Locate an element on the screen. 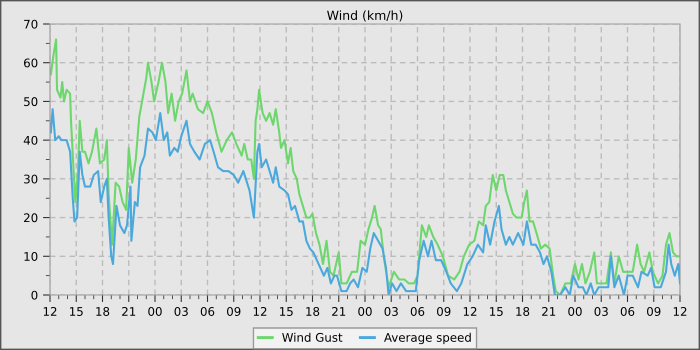  y-tick-label: 30 is located at coordinates (31, 179).